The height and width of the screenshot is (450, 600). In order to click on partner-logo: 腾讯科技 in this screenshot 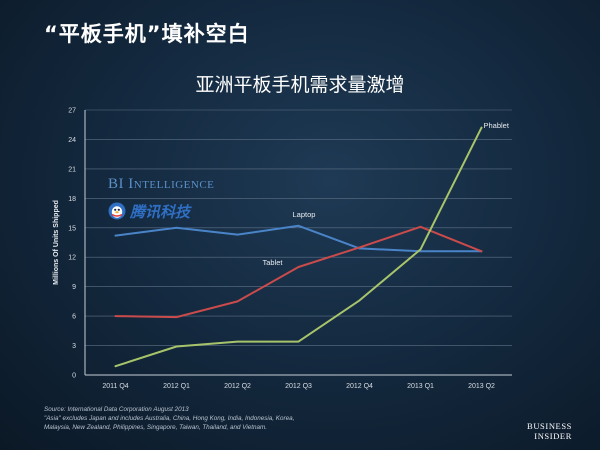, I will do `click(149, 211)`.